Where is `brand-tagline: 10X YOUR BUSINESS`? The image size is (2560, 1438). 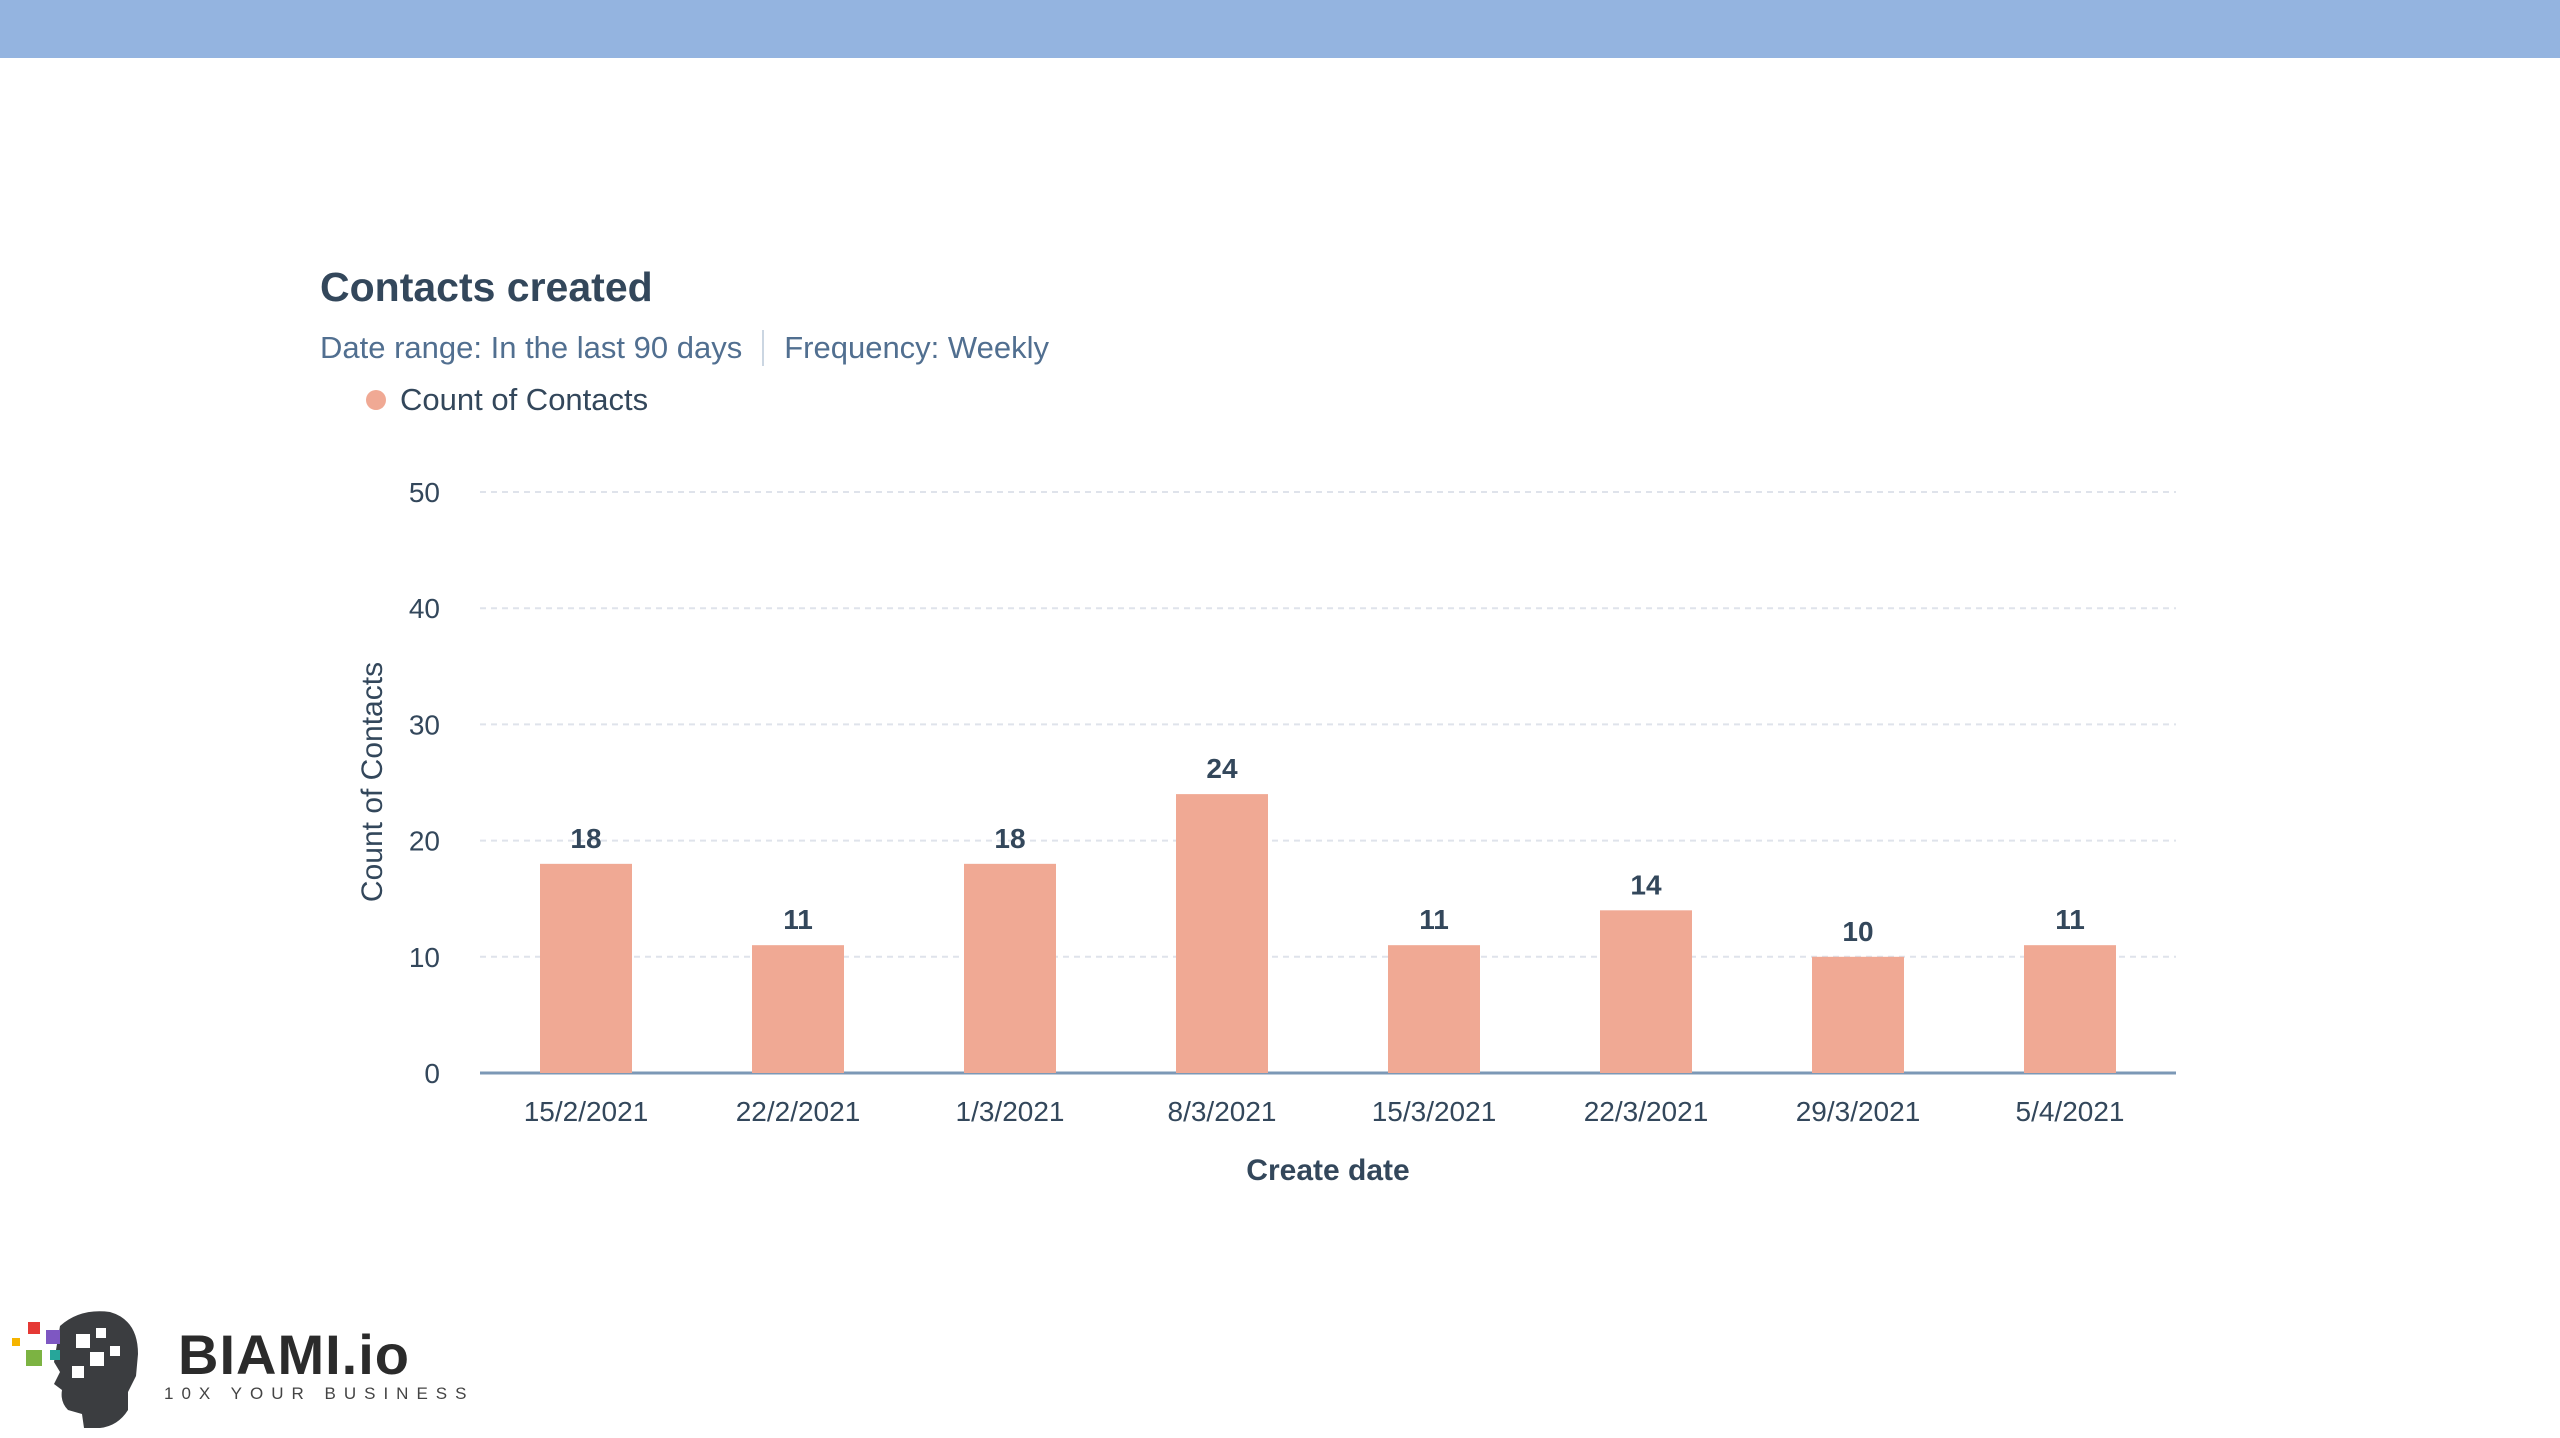
brand-tagline: 10X YOUR BUSINESS is located at coordinates (319, 1393).